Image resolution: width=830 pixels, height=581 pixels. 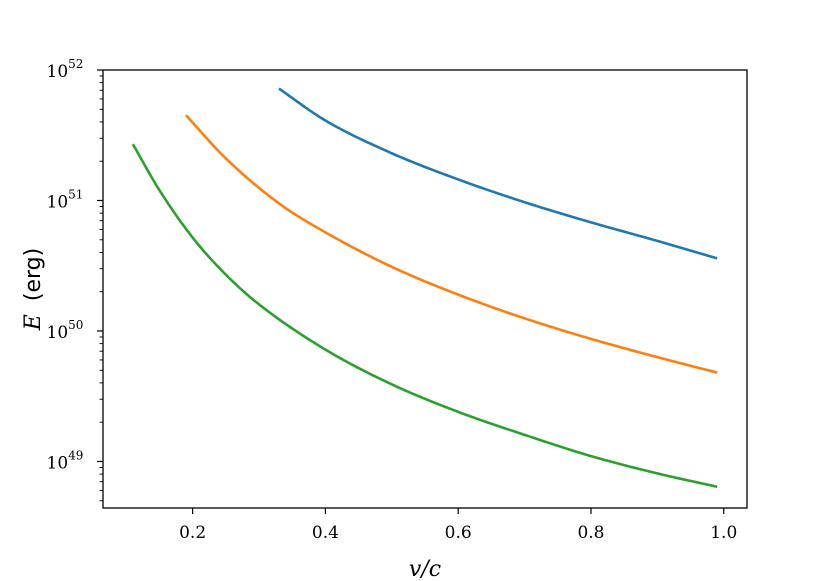 I want to click on y-tick-label: 1052, so click(x=65, y=69).